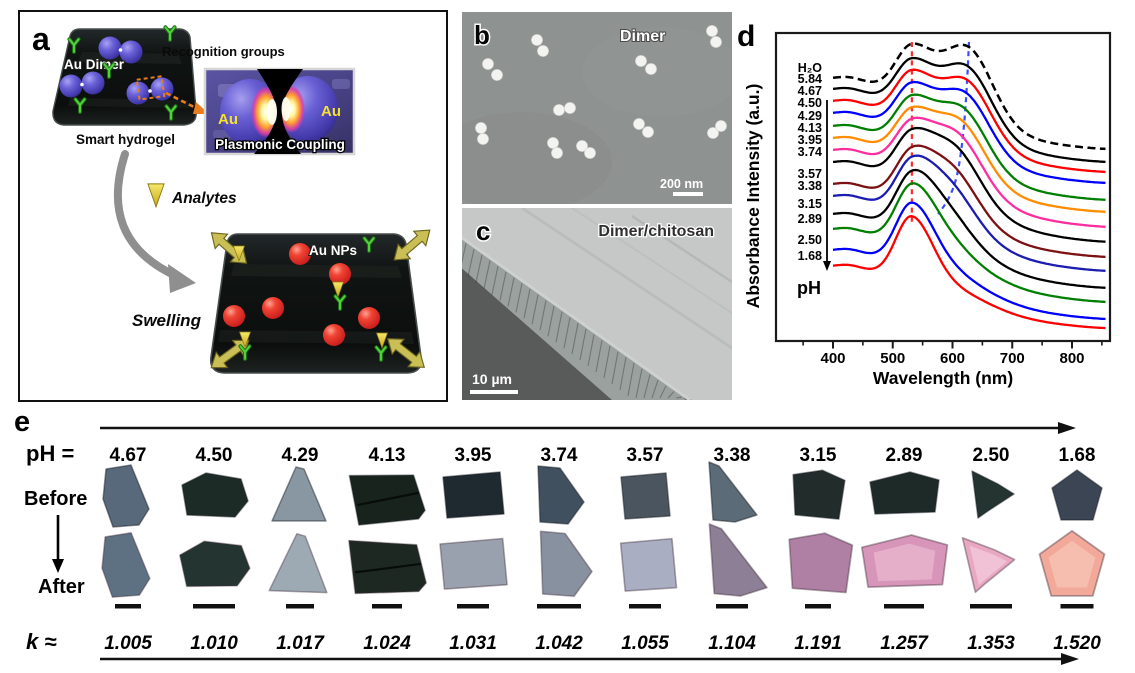  I want to click on series-label-3.15: 3.15, so click(810, 204).